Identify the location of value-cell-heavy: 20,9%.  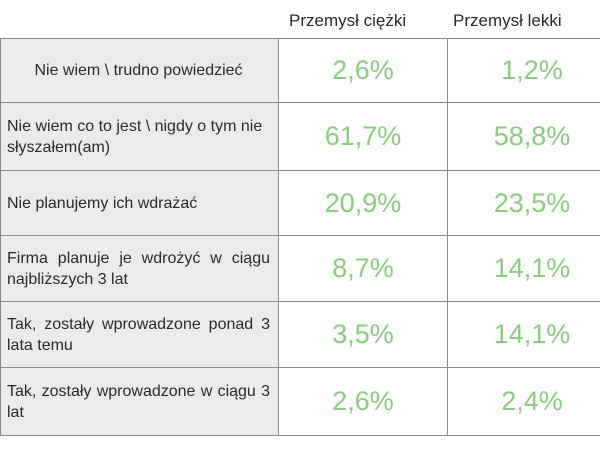
(363, 203).